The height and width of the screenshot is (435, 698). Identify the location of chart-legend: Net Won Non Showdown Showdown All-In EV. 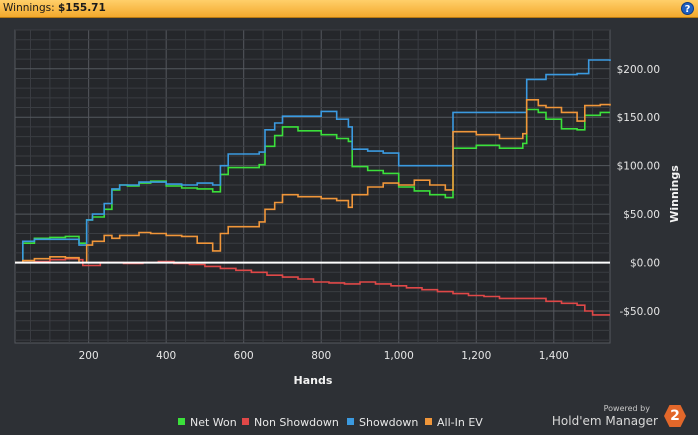
(349, 423).